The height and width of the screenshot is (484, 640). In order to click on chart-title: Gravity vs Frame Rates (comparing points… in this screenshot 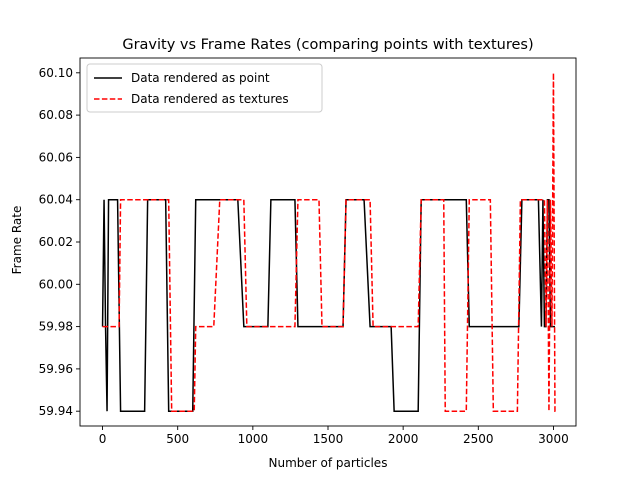, I will do `click(327, 45)`.